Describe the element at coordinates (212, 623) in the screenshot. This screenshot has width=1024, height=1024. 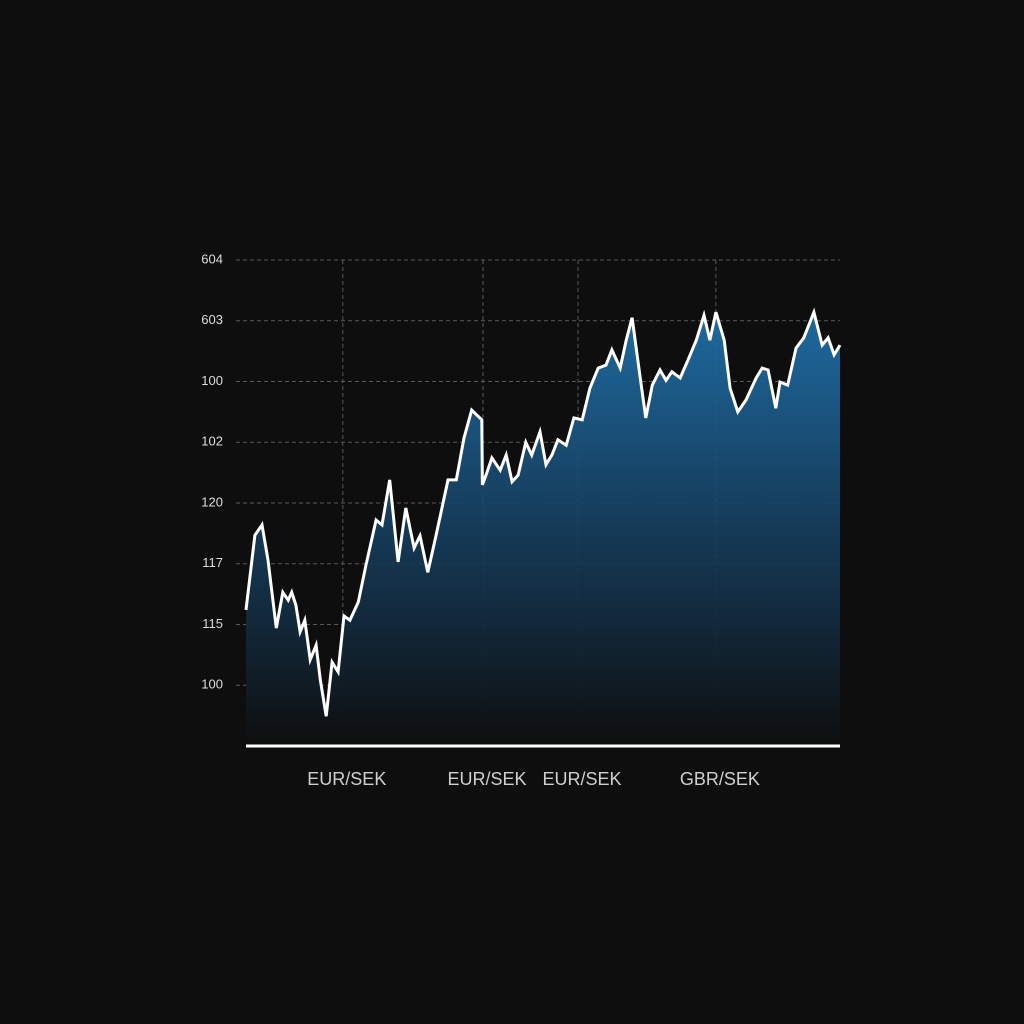
I see `y-tick-label: 115` at that location.